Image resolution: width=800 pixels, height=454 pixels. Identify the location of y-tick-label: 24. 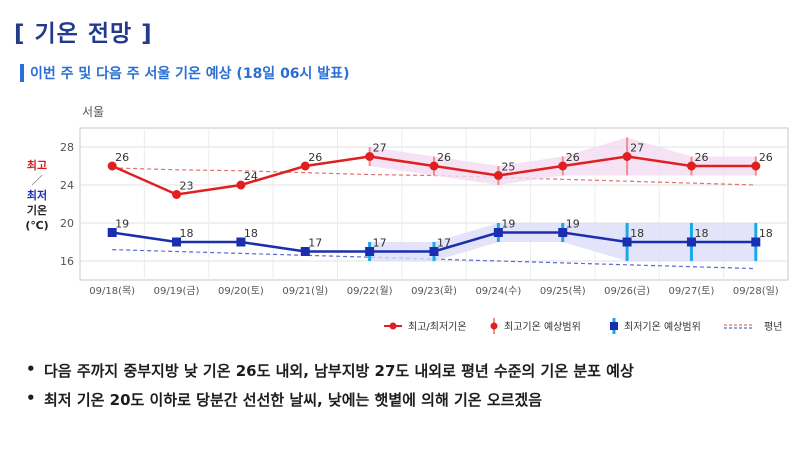
(67, 185).